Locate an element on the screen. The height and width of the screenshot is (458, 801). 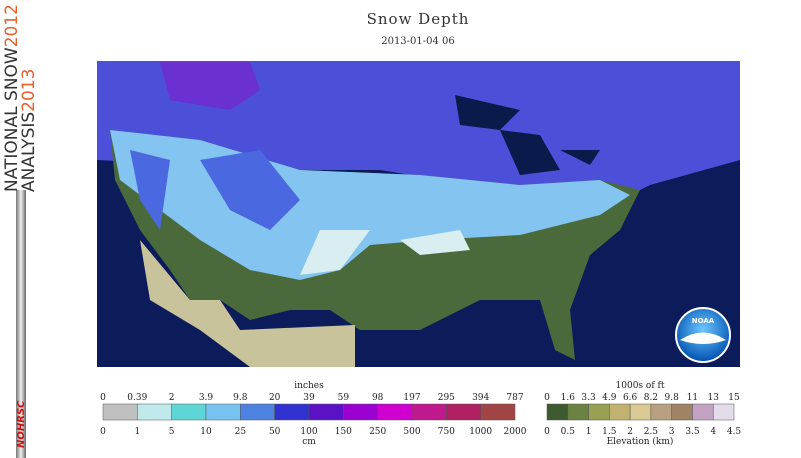
tick-label: 13 is located at coordinates (713, 398).